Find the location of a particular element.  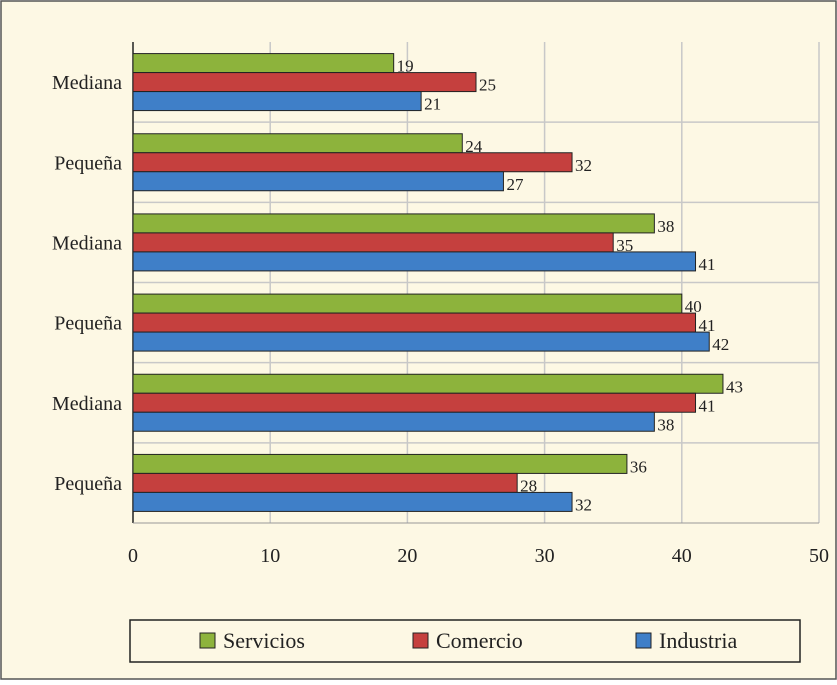

value-label: 43 is located at coordinates (734, 386).